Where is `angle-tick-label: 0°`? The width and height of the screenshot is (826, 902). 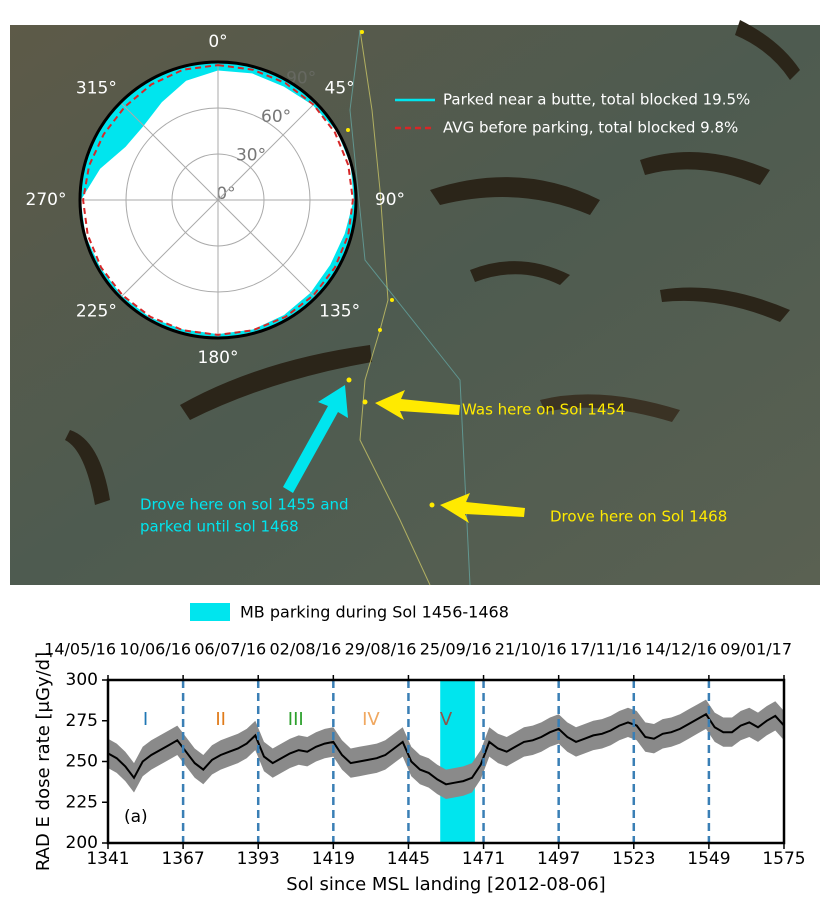
angle-tick-label: 0° is located at coordinates (217, 42).